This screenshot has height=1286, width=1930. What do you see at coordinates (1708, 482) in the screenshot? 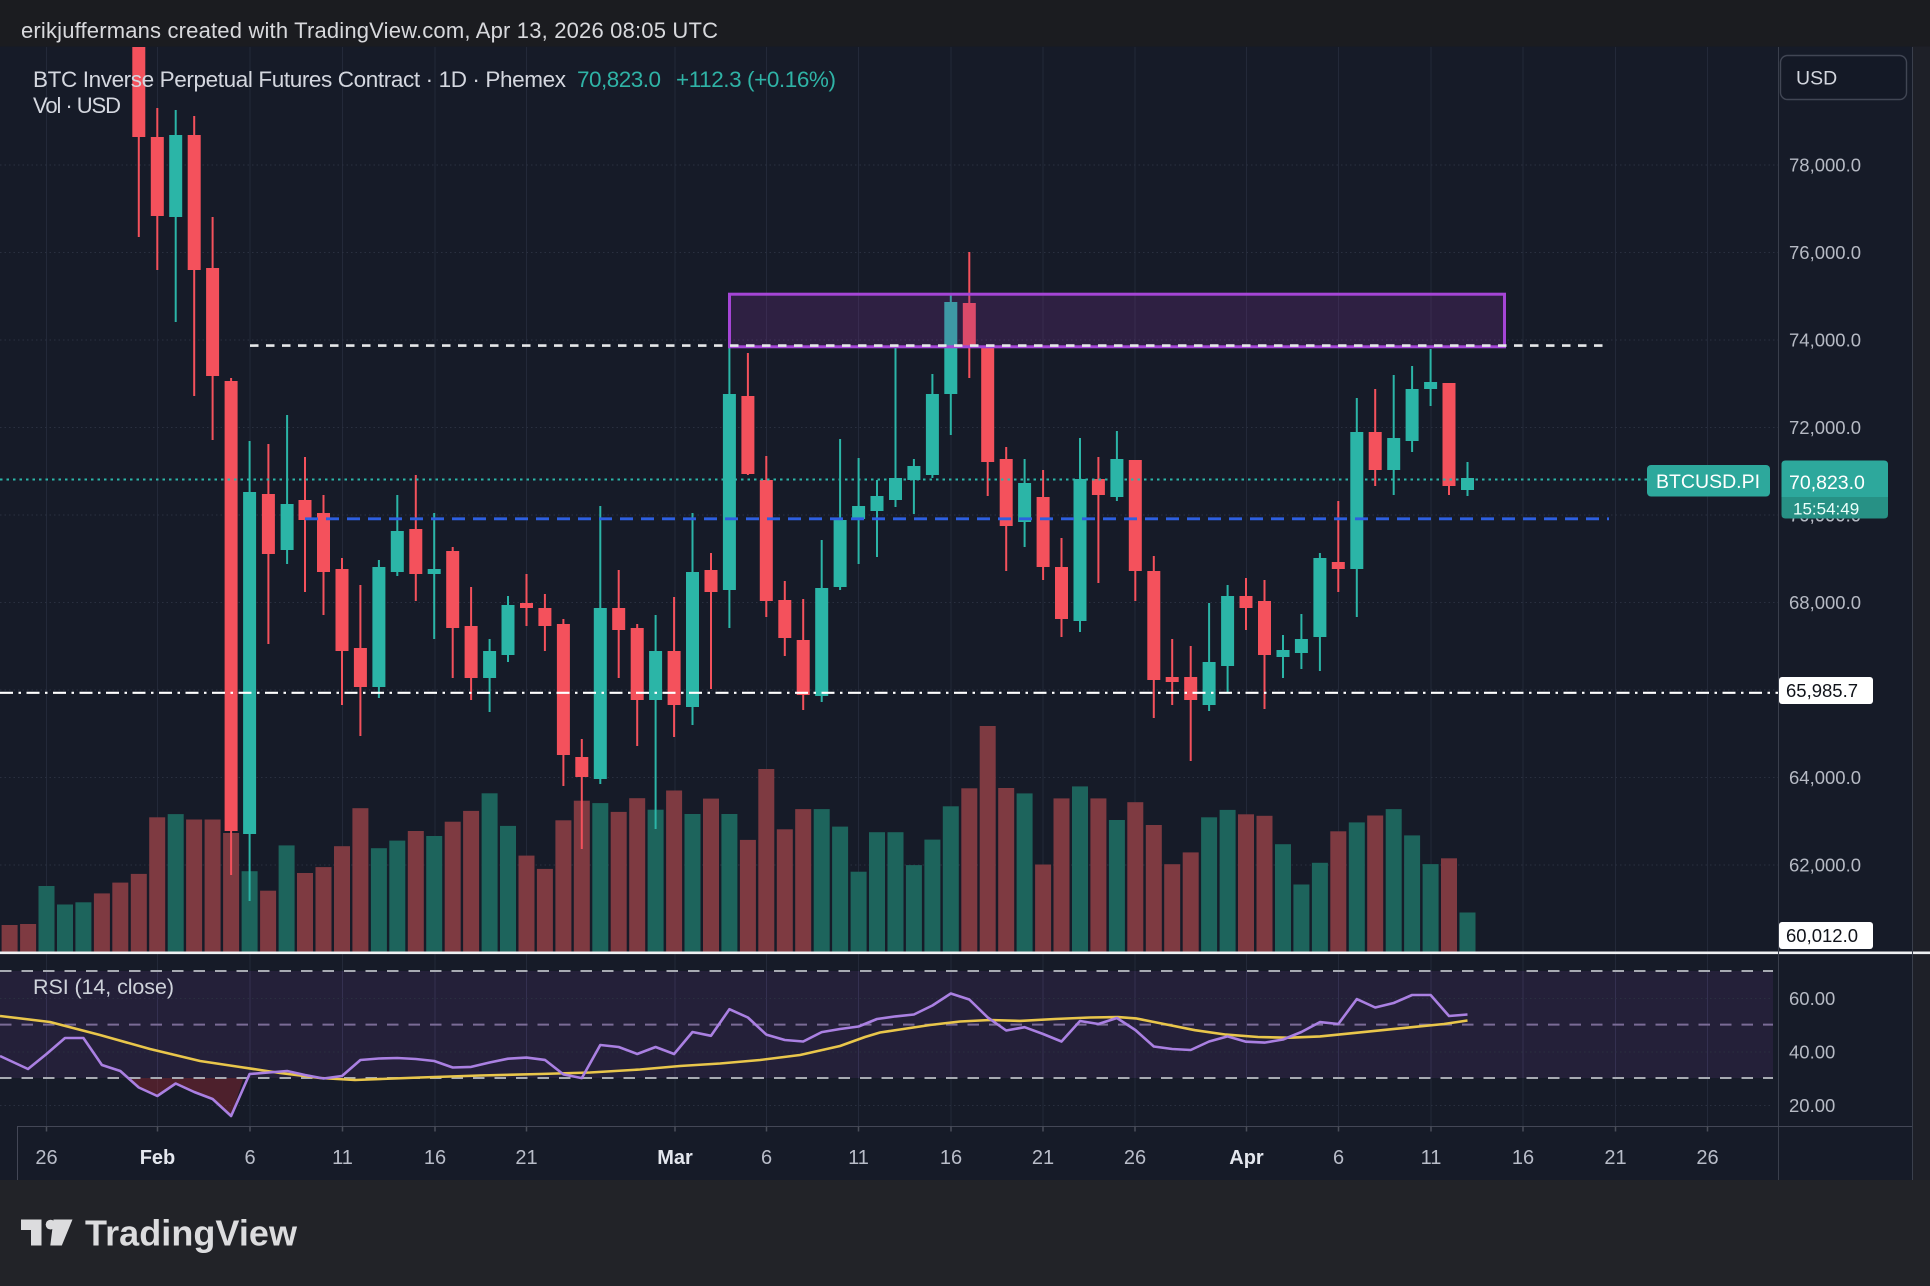
I see `svg-text: BTCUSD.PI` at bounding box center [1708, 482].